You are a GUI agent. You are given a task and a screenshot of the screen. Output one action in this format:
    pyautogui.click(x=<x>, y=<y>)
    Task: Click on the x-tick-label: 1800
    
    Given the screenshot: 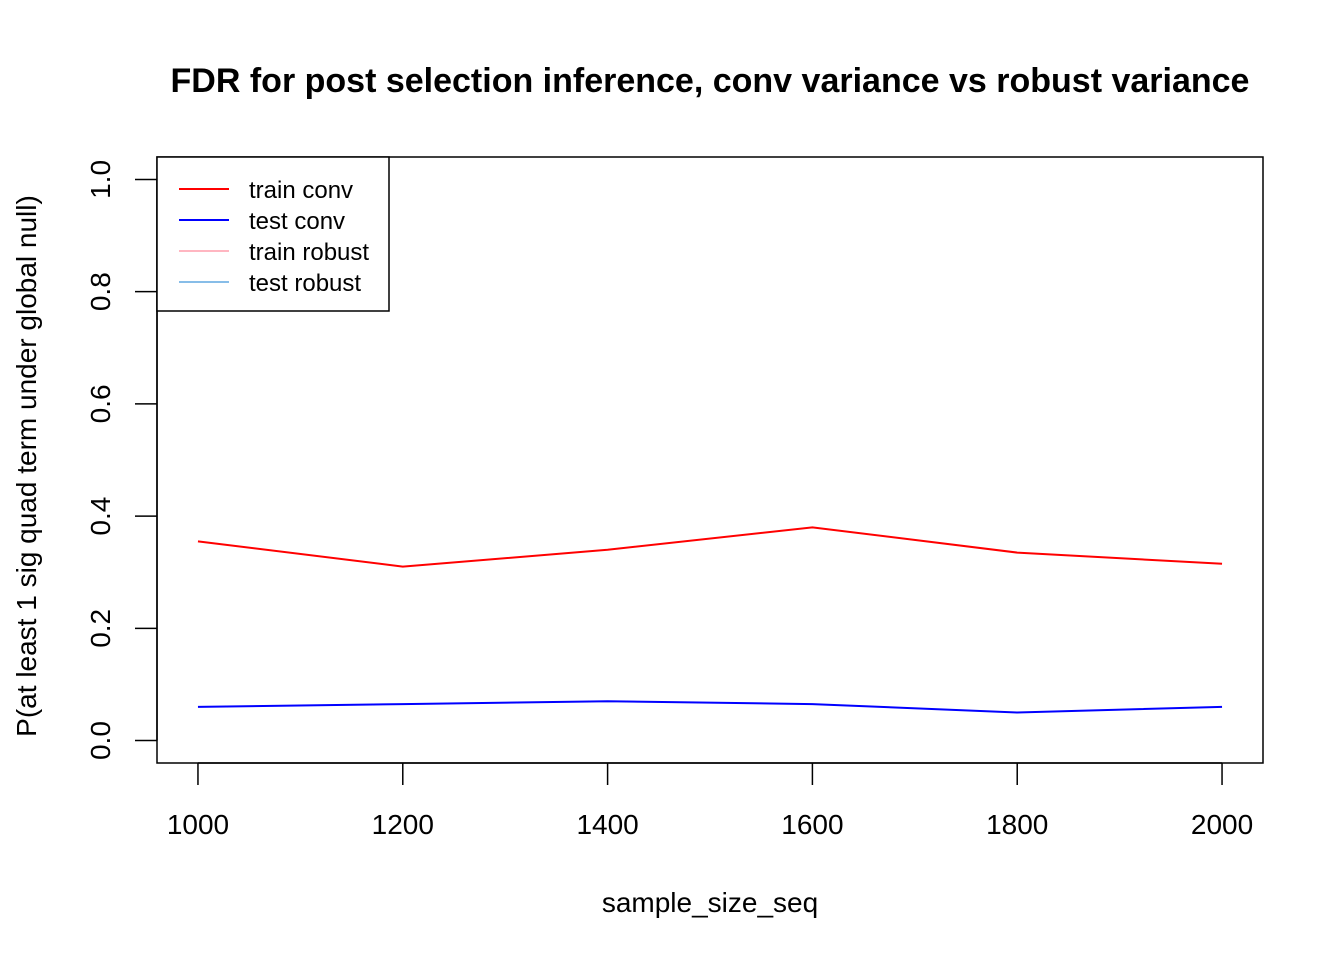 What is the action you would take?
    pyautogui.click(x=1017, y=824)
    